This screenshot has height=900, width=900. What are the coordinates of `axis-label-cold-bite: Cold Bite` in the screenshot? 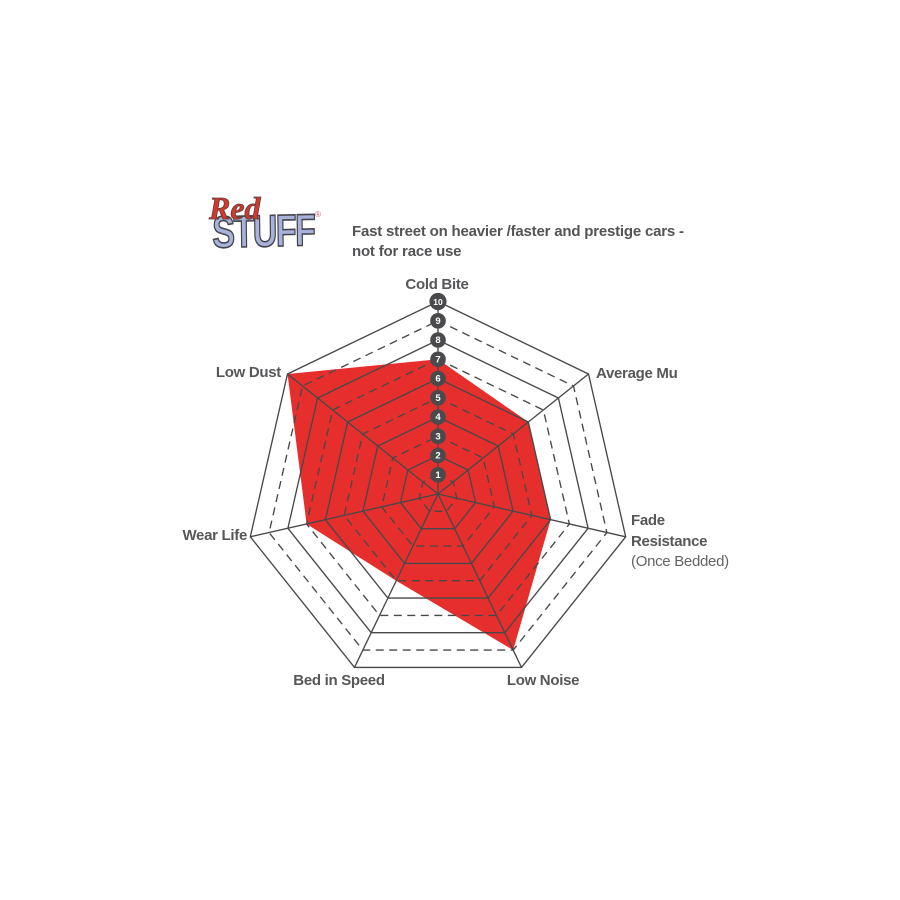 It's located at (437, 284).